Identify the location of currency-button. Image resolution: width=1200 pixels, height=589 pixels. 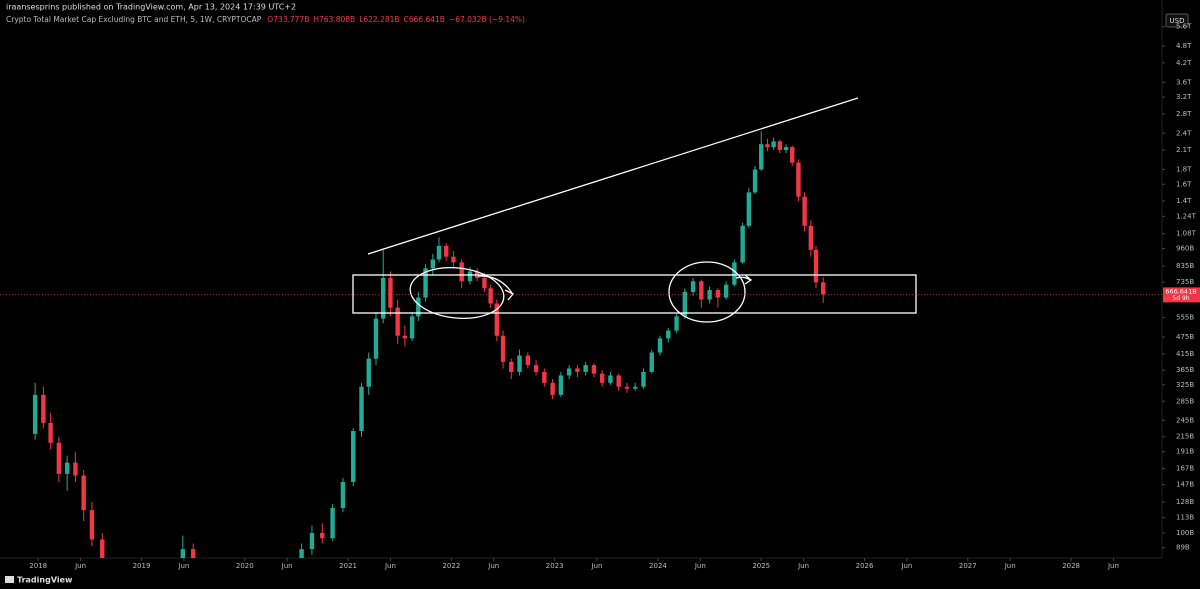
(1177, 20).